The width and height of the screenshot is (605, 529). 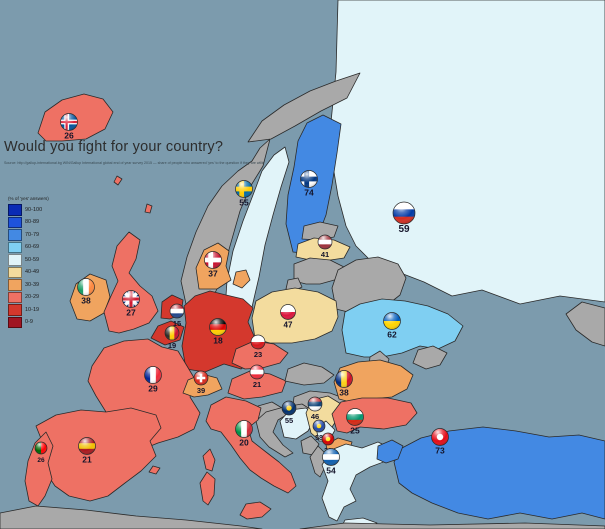 I want to click on legend-item-0-9: 0-9, so click(x=28, y=322).